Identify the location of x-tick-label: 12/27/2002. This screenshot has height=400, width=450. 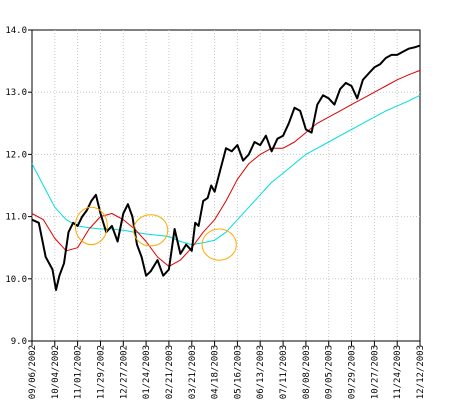
(124, 372).